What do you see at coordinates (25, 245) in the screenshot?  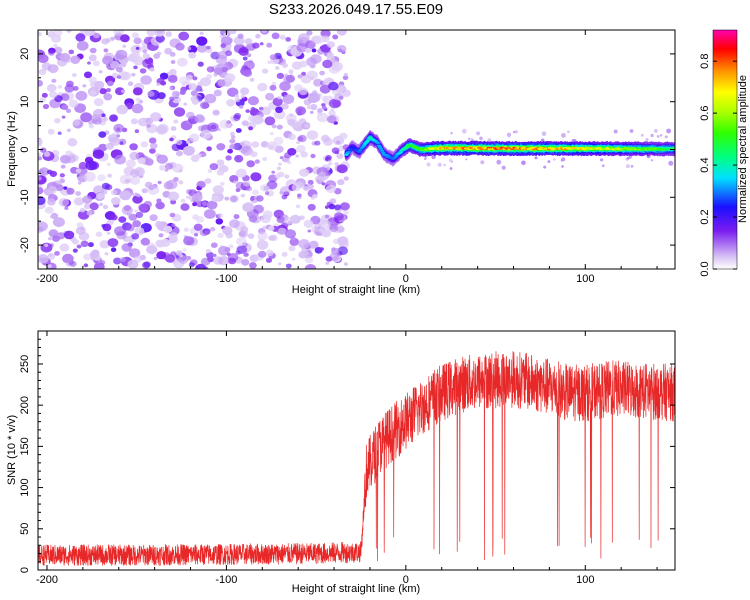 I see `y-tick-label: -20` at bounding box center [25, 245].